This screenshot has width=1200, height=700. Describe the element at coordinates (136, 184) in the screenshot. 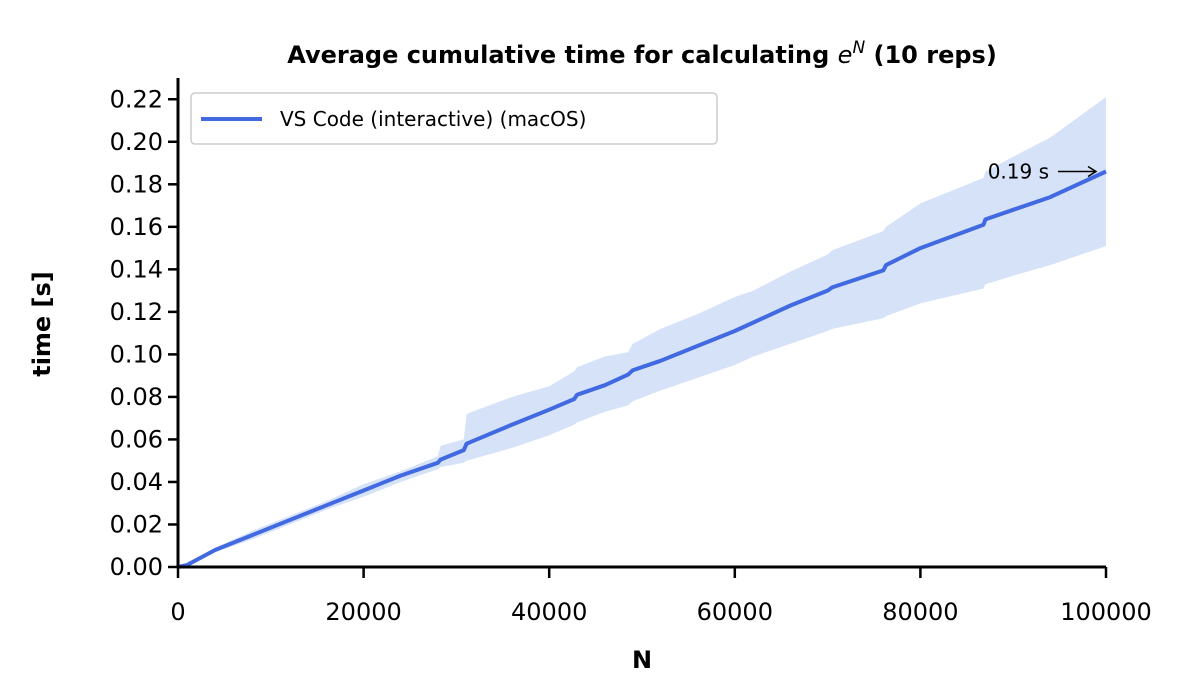

I see `y-tick-label: 0.18` at that location.